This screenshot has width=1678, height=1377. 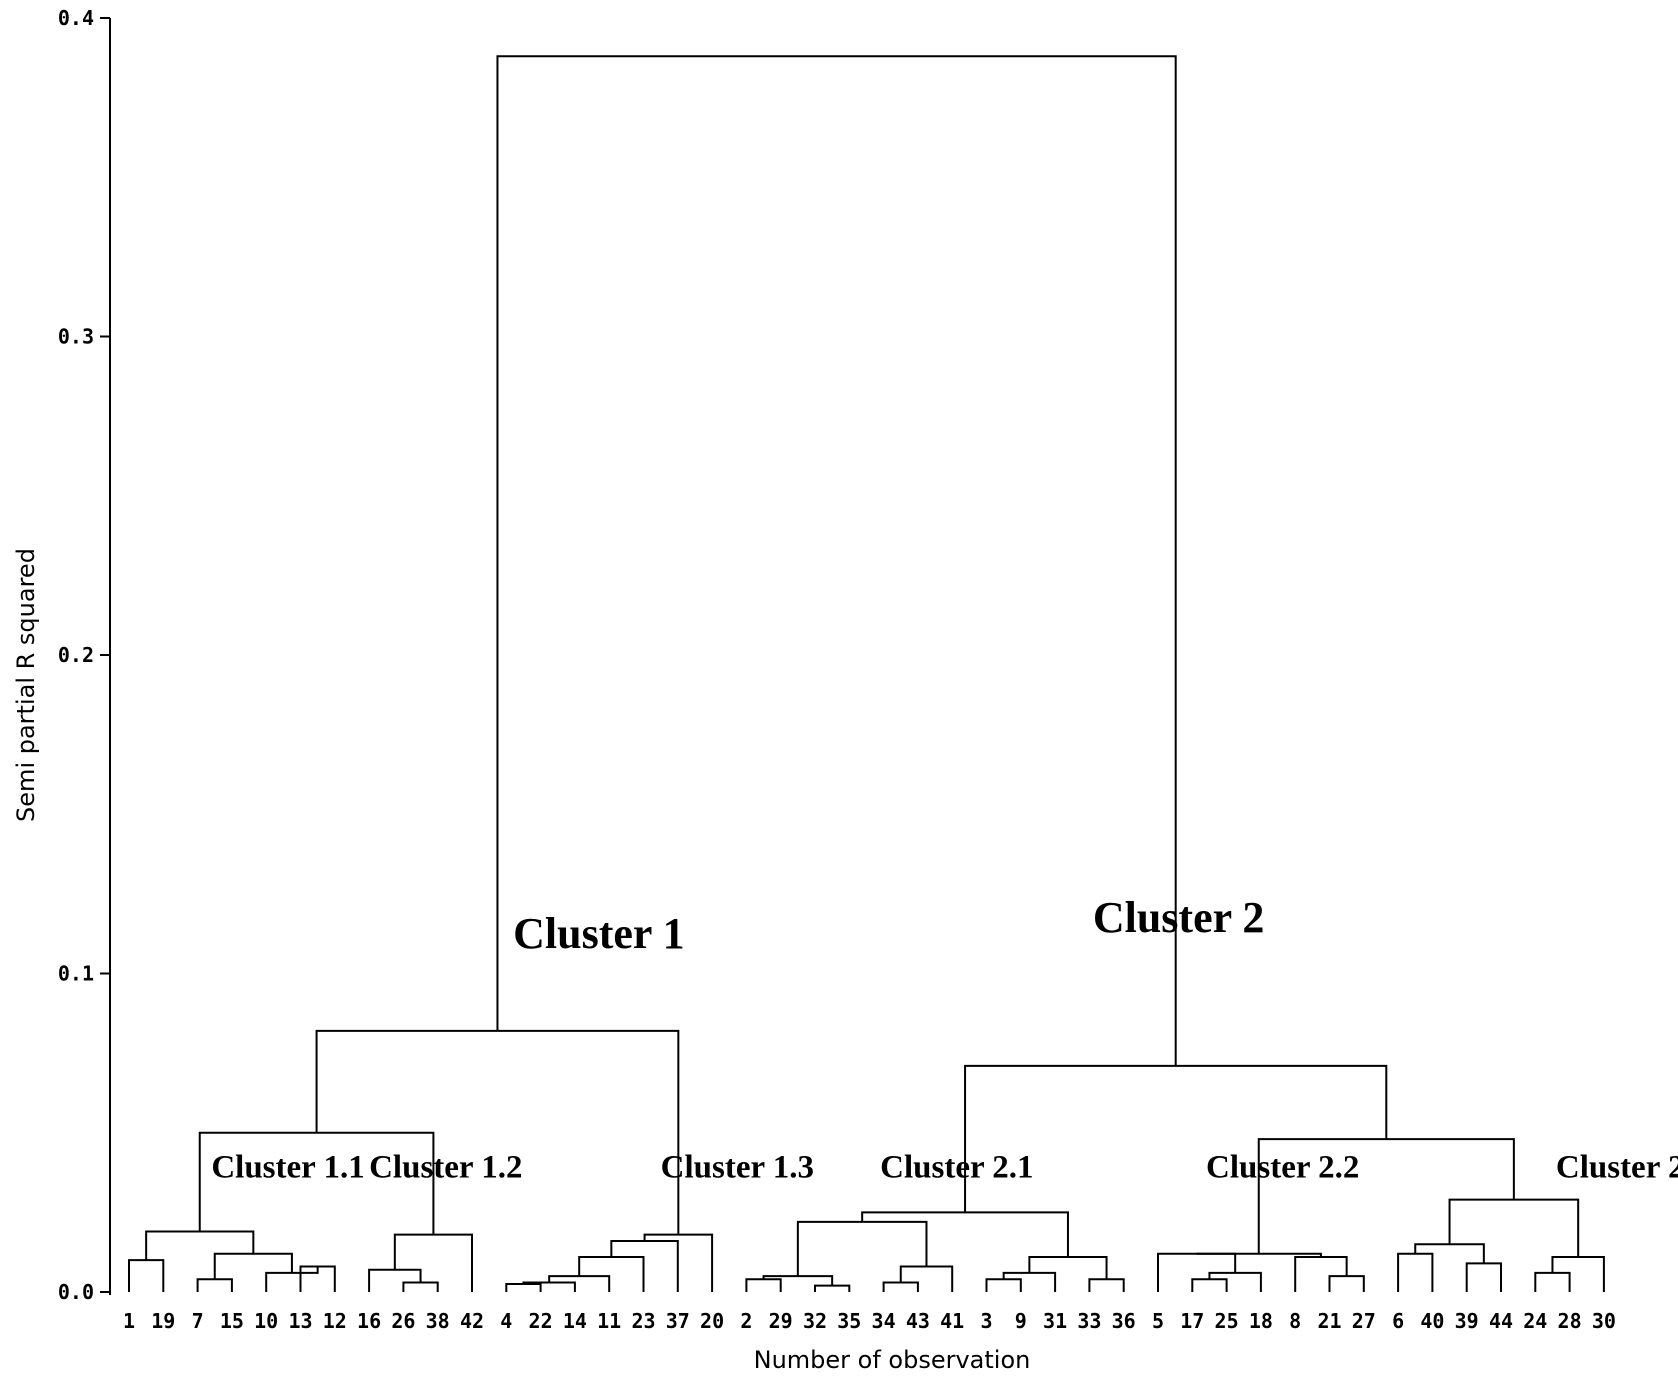 I want to click on leaf-label: 1, so click(x=129, y=1321).